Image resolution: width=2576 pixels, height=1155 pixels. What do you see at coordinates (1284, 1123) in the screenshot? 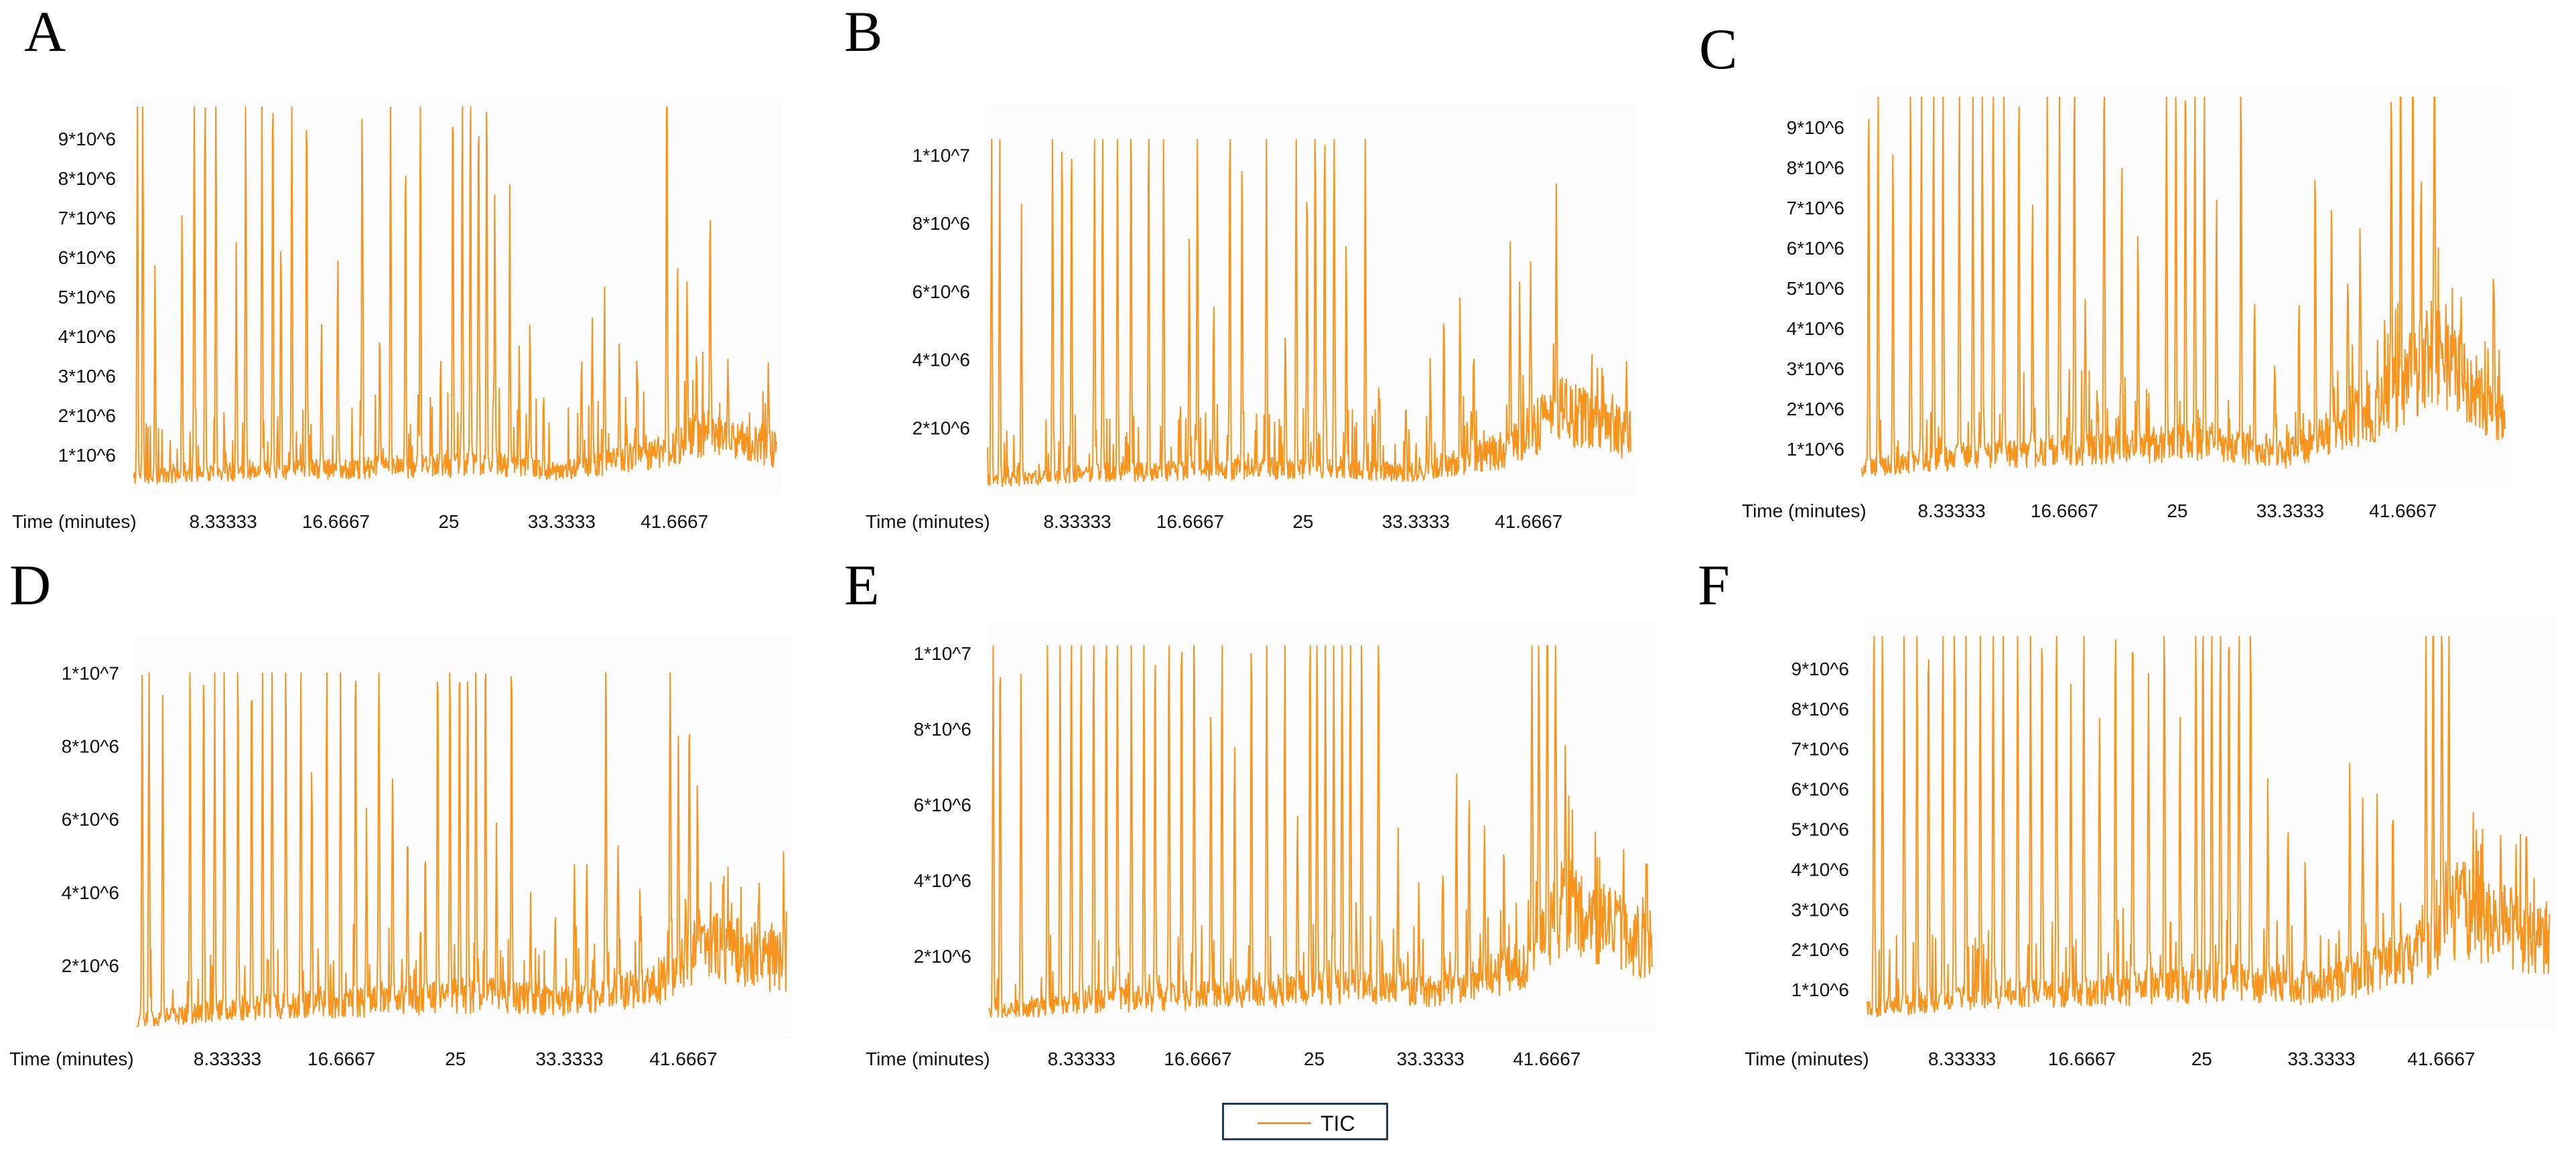
I see `legend-line-tic` at bounding box center [1284, 1123].